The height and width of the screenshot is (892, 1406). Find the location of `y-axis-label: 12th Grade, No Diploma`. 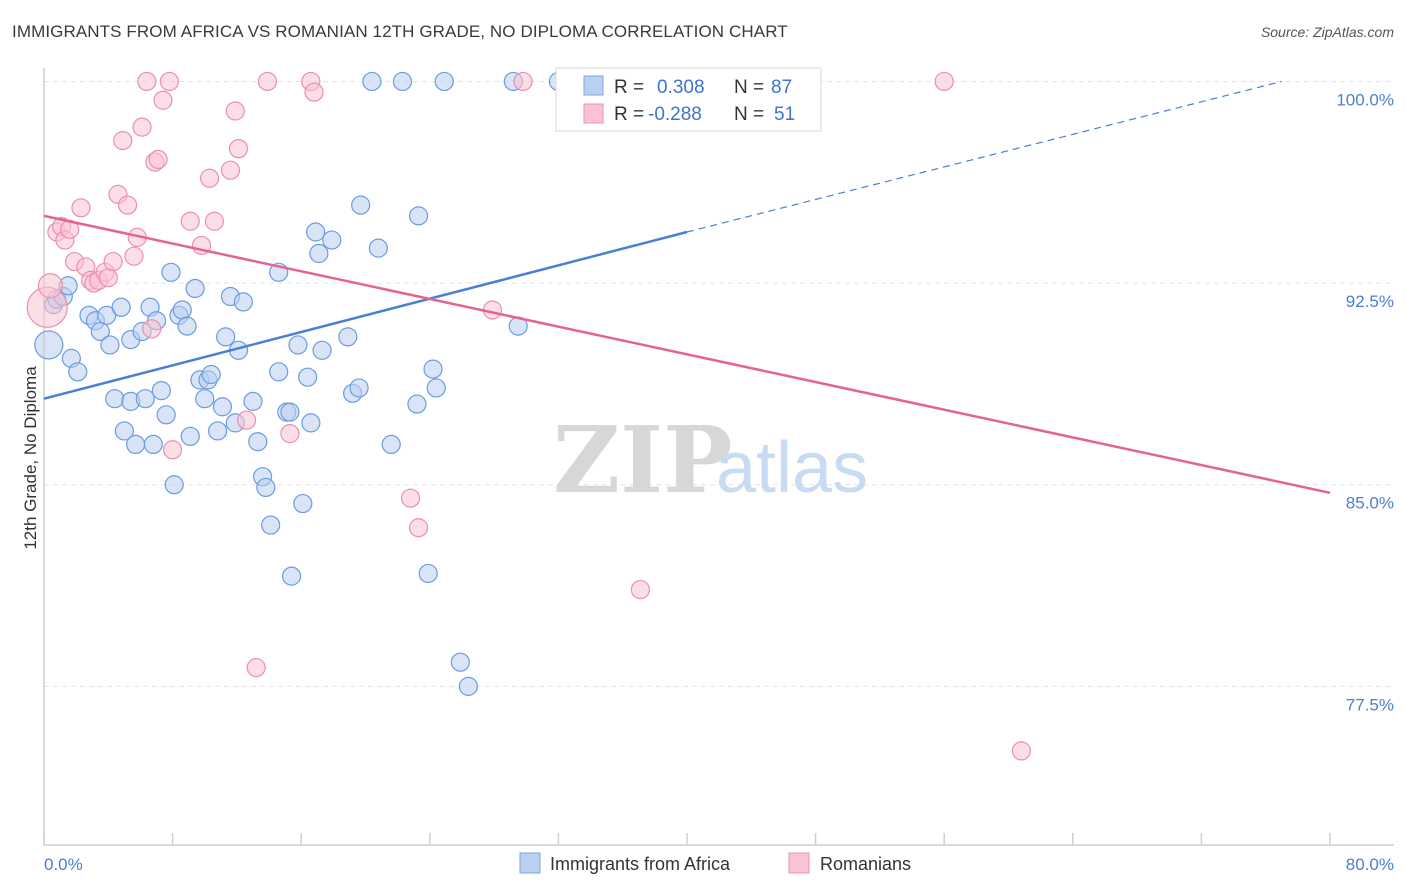

y-axis-label: 12th Grade, No Diploma is located at coordinates (30, 458).